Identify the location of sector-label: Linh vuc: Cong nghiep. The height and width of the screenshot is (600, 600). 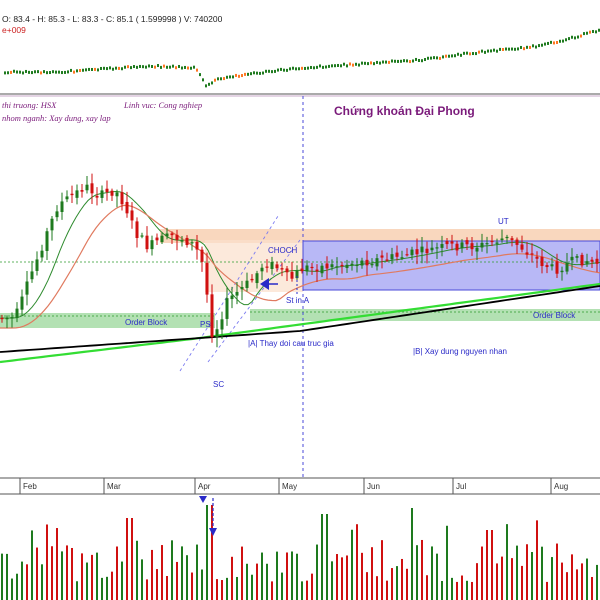
(162, 105).